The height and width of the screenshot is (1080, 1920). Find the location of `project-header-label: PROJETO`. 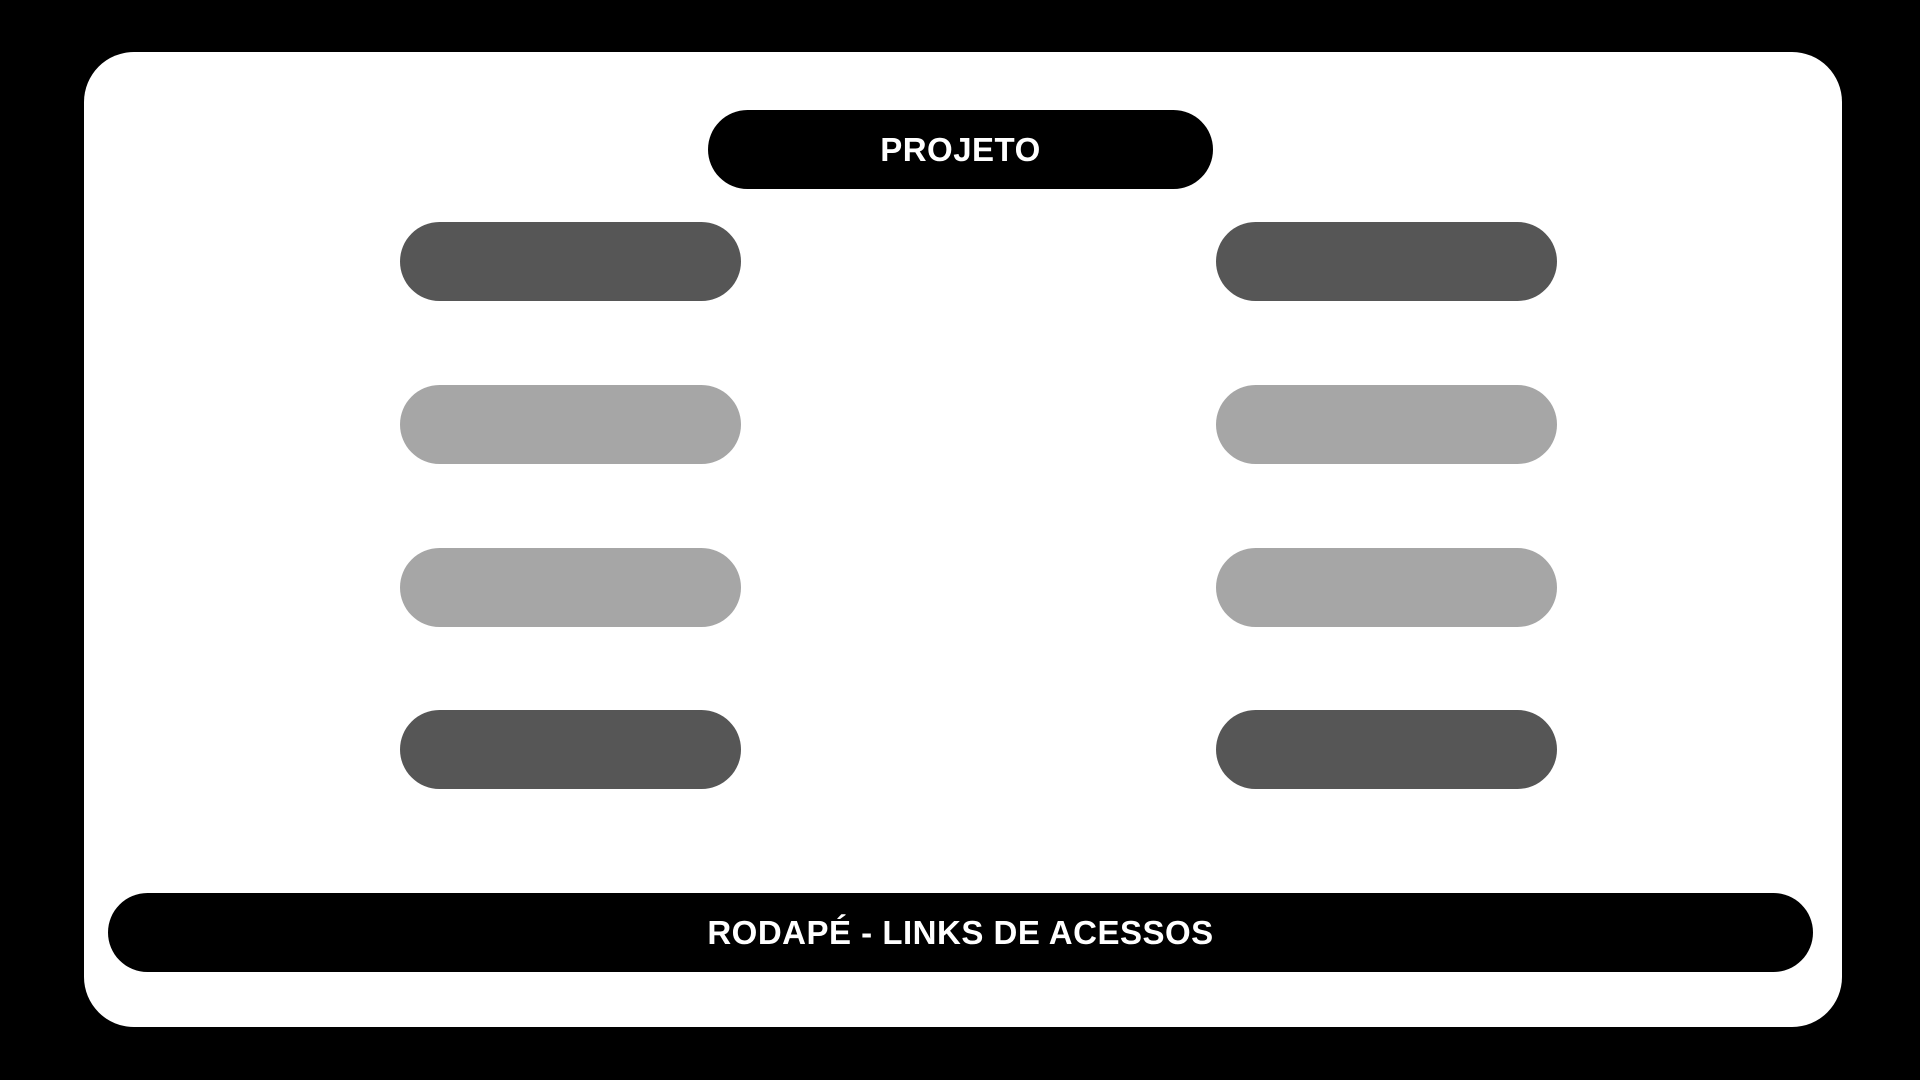

project-header-label: PROJETO is located at coordinates (960, 149).